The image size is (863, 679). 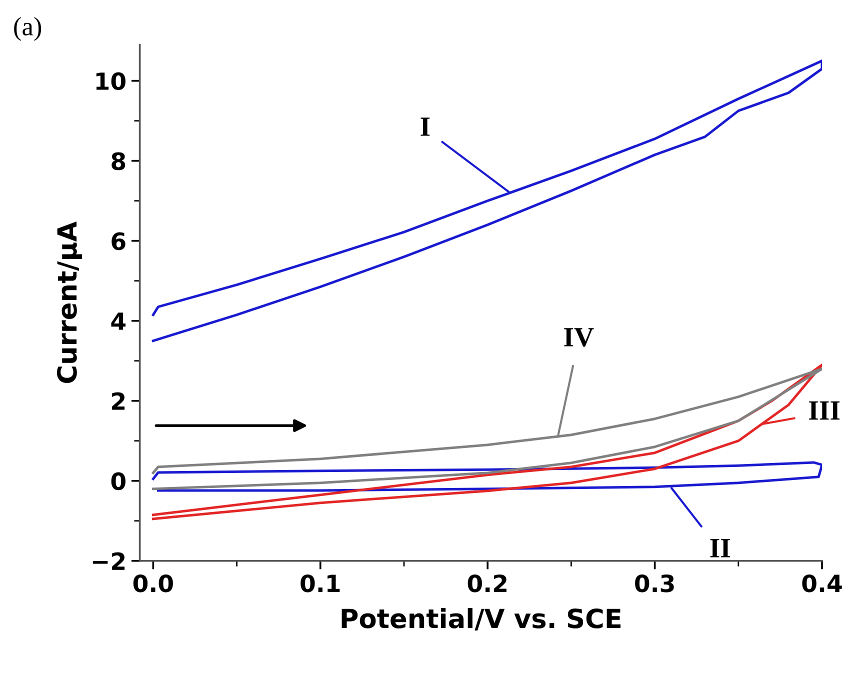 What do you see at coordinates (118, 481) in the screenshot?
I see `y-tick-label: 0` at bounding box center [118, 481].